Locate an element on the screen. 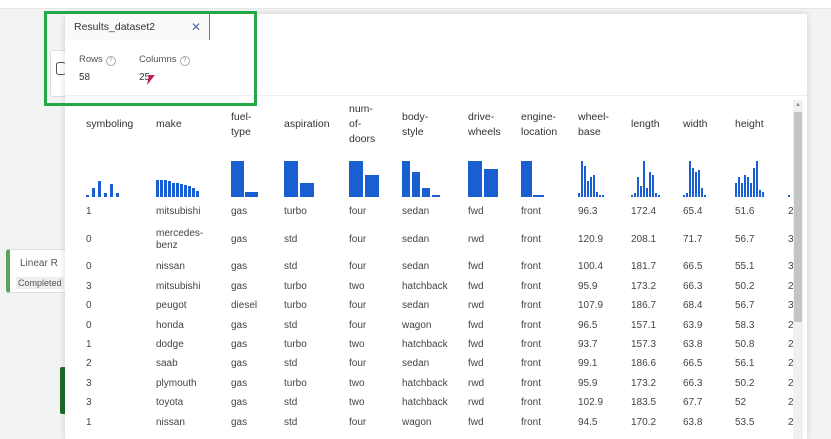  column-header: fuel-type is located at coordinates (241, 124).